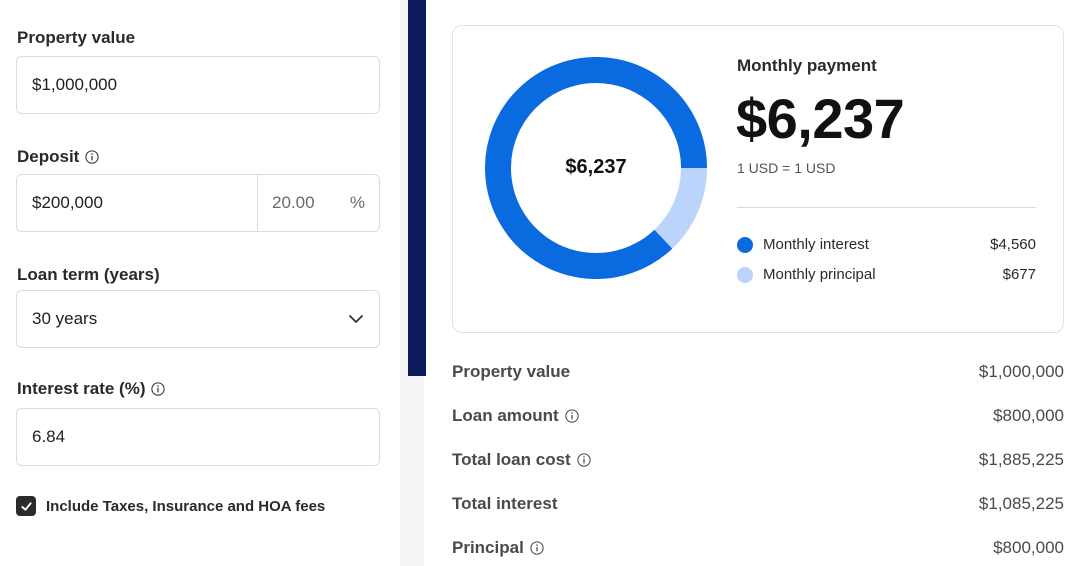  Describe the element at coordinates (819, 274) in the screenshot. I see `legend-label: Monthly principal` at that location.